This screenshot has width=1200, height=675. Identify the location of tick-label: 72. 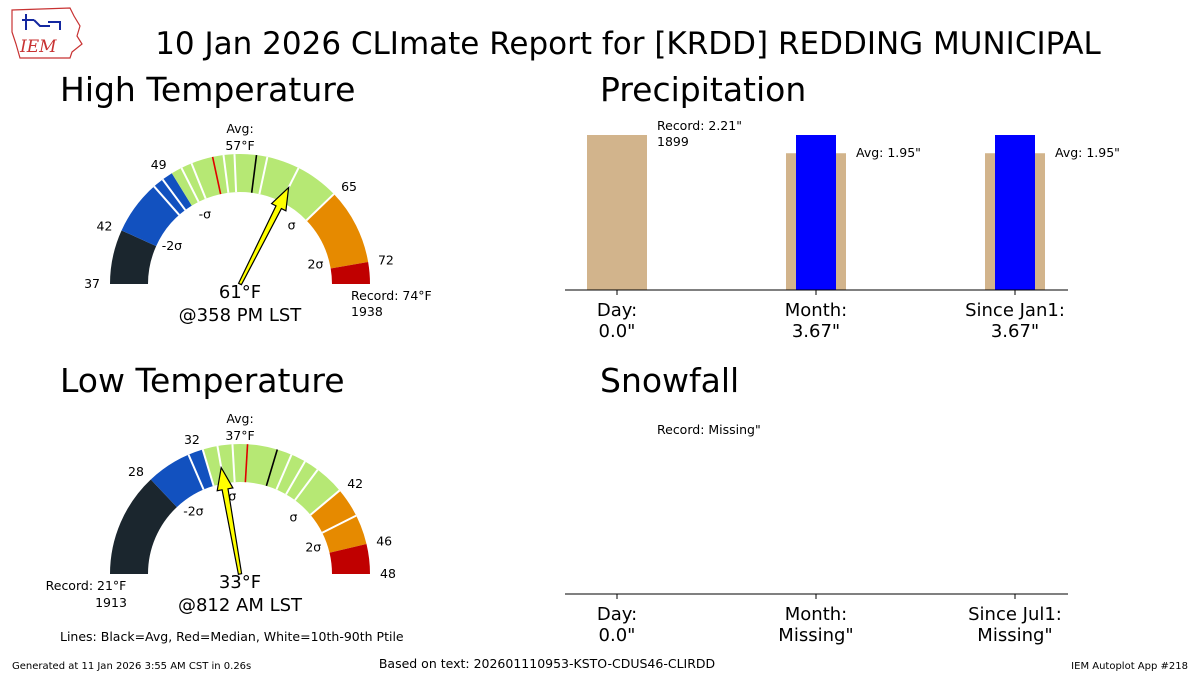
(386, 259).